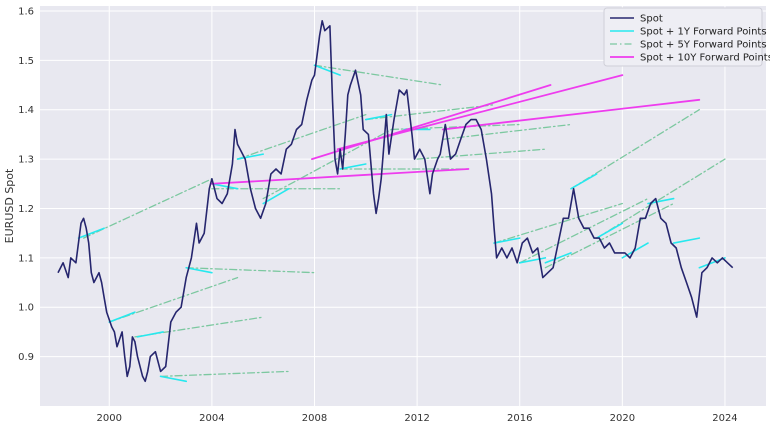 Image resolution: width=770 pixels, height=428 pixels. Describe the element at coordinates (26, 258) in the screenshot. I see `y-tick-label: 1.1` at that location.